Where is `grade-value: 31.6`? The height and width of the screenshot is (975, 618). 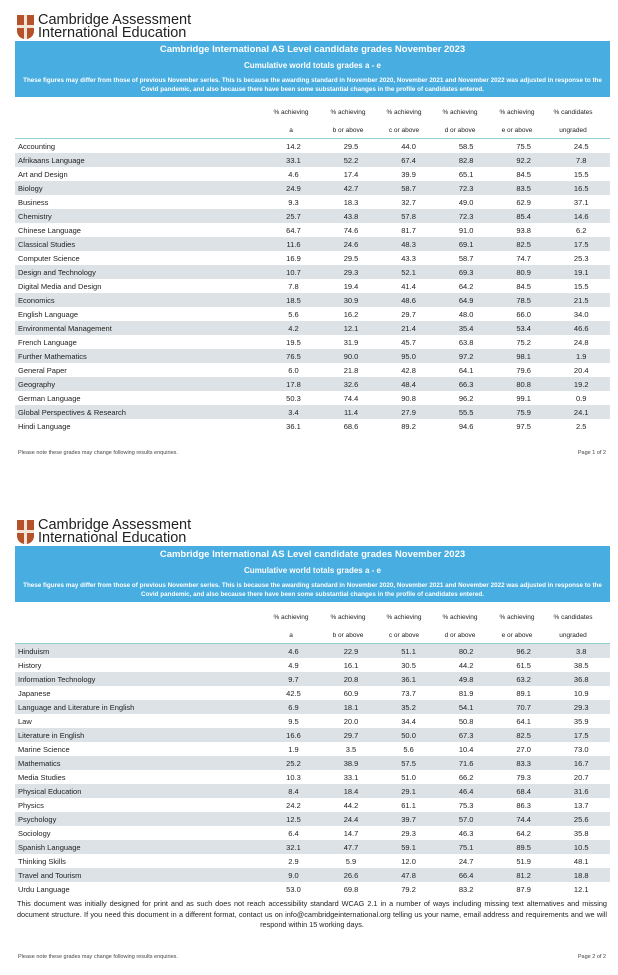 grade-value: 31.6 is located at coordinates (581, 791).